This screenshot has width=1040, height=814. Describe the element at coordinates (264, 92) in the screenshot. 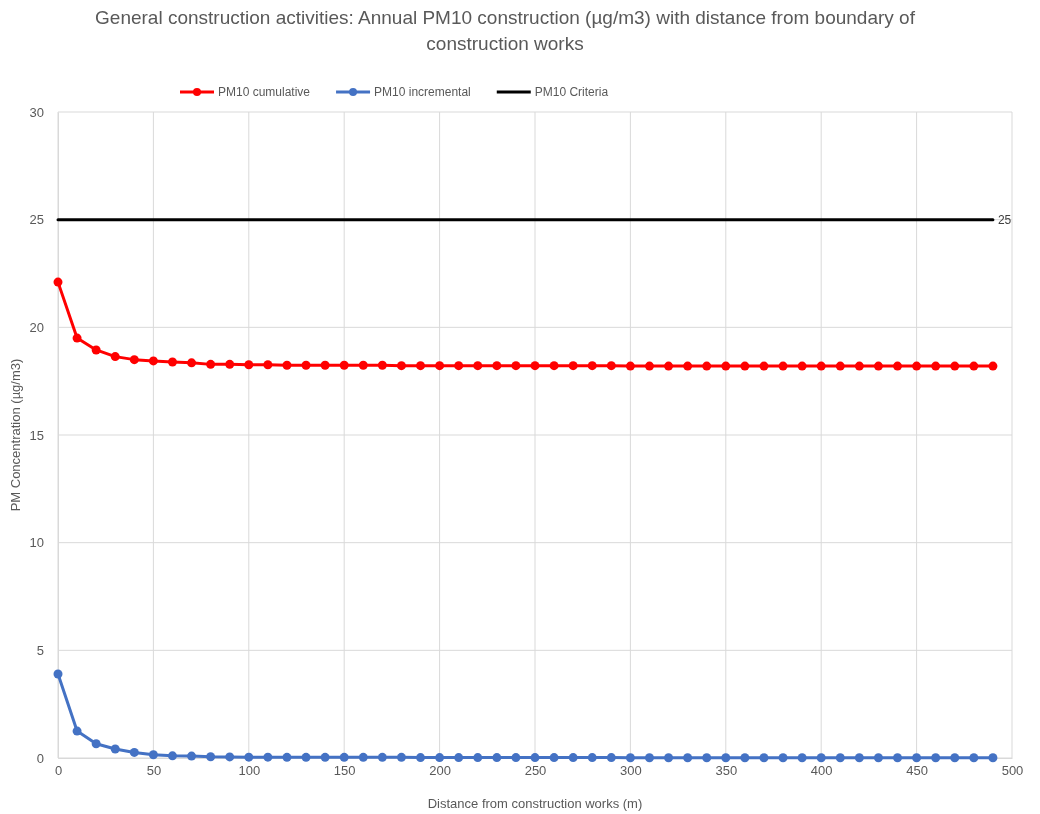

I see `legend-label: PM10 cumulative` at that location.